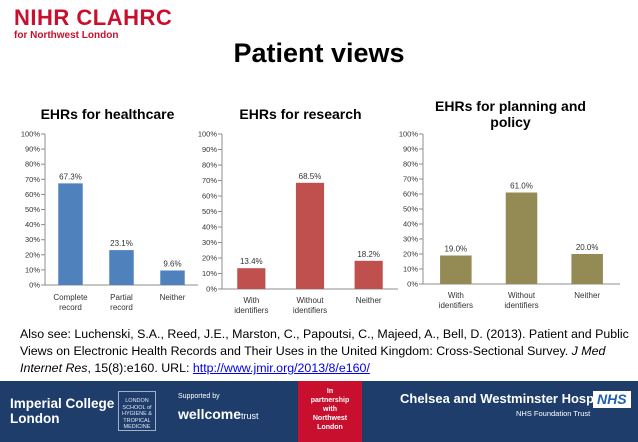 This screenshot has height=442, width=638. What do you see at coordinates (121, 243) in the screenshot?
I see `data-label-healthcare: 23.1%` at bounding box center [121, 243].